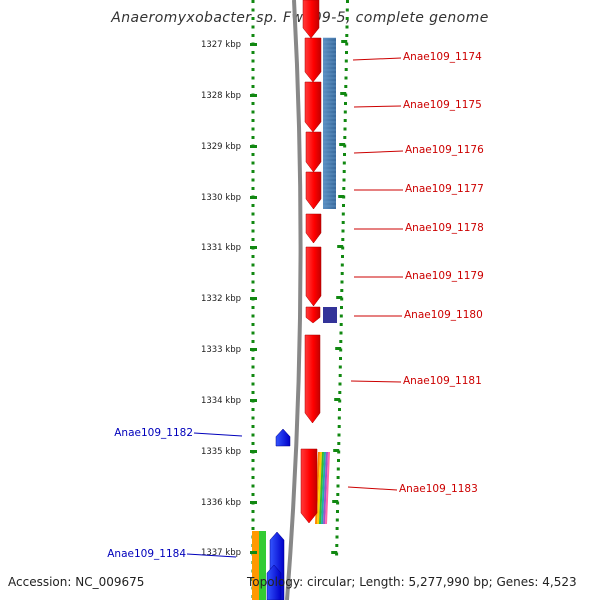 This screenshot has width=600, height=600. What do you see at coordinates (221, 452) in the screenshot?
I see `tick-label: 1335 kbp` at bounding box center [221, 452].